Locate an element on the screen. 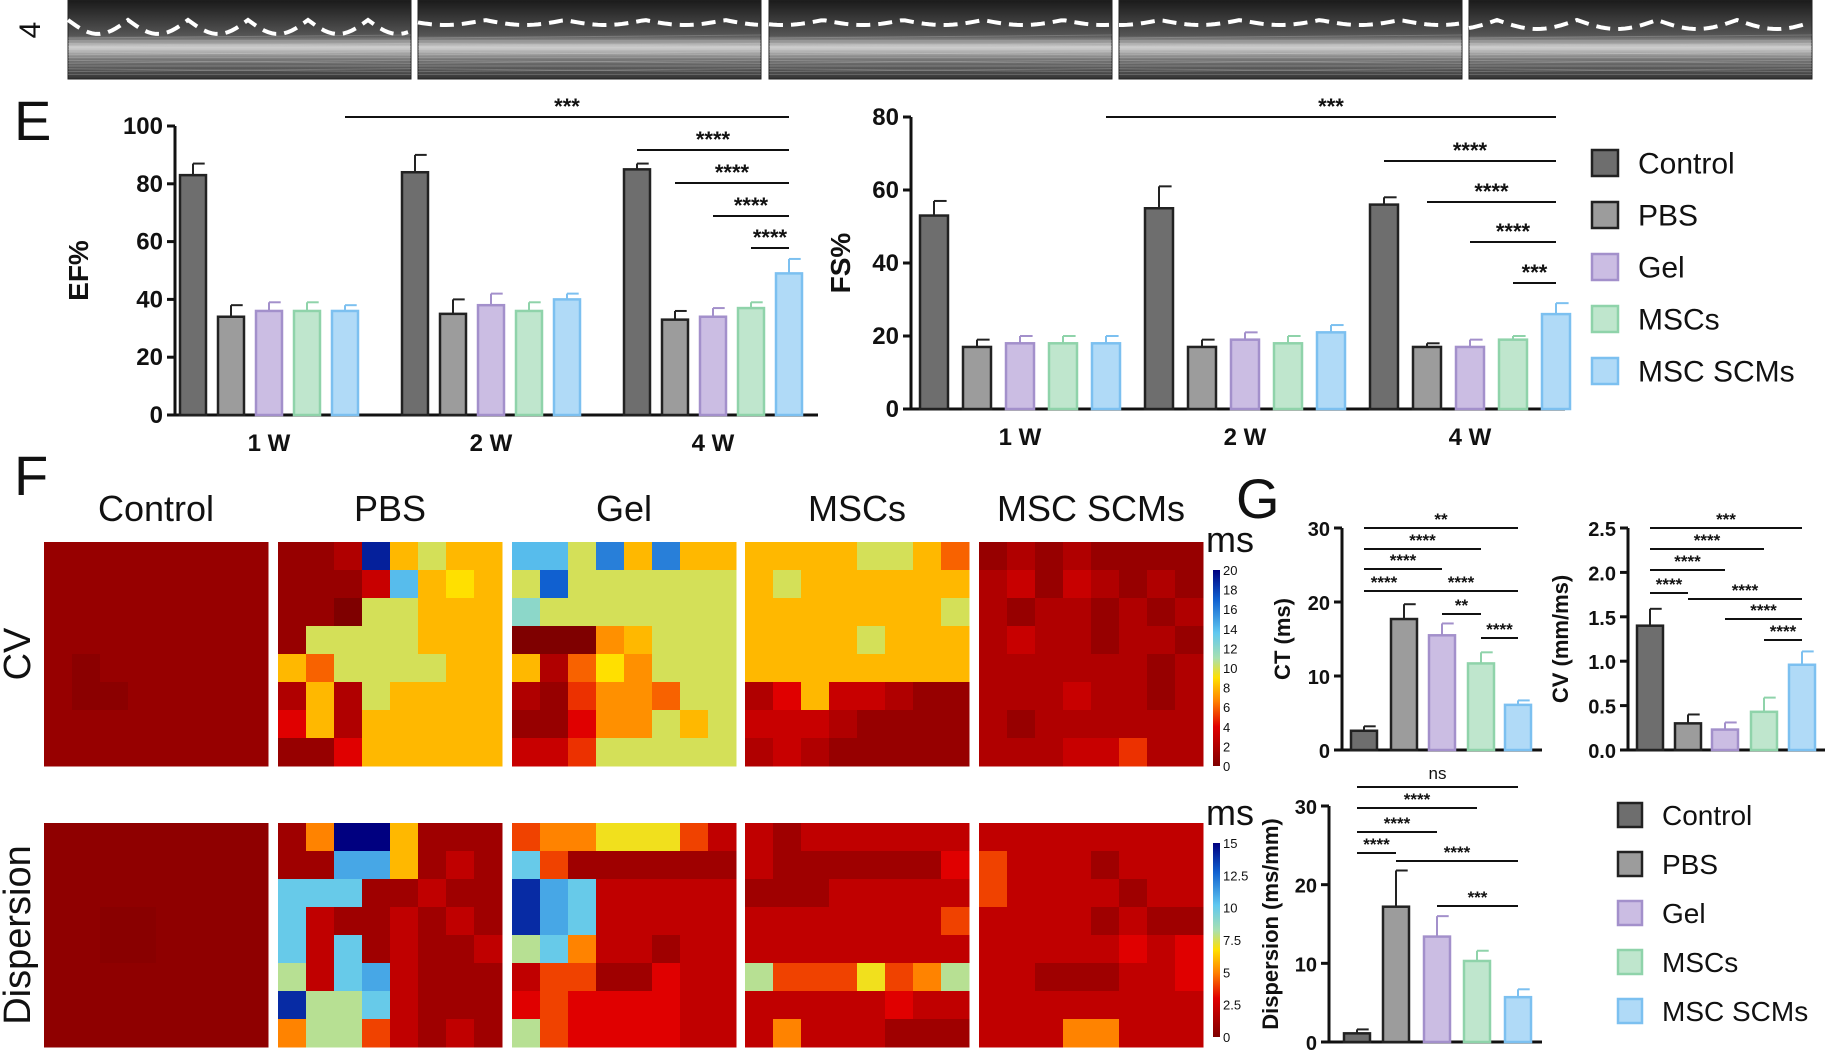 Image resolution: width=1831 pixels, height=1051 pixels. y-tick-label: 10 is located at coordinates (1319, 678).